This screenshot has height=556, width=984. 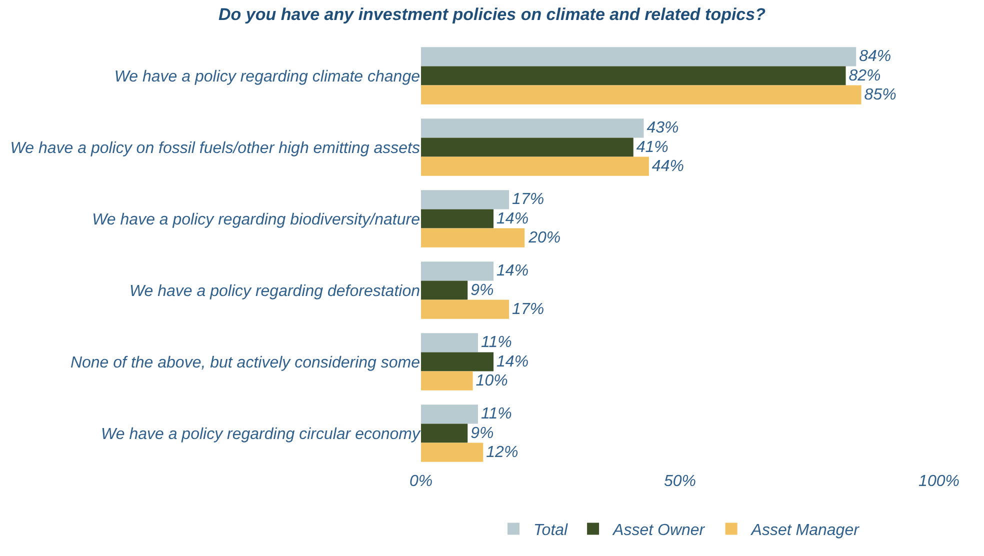 I want to click on data-label: 82%, so click(x=864, y=75).